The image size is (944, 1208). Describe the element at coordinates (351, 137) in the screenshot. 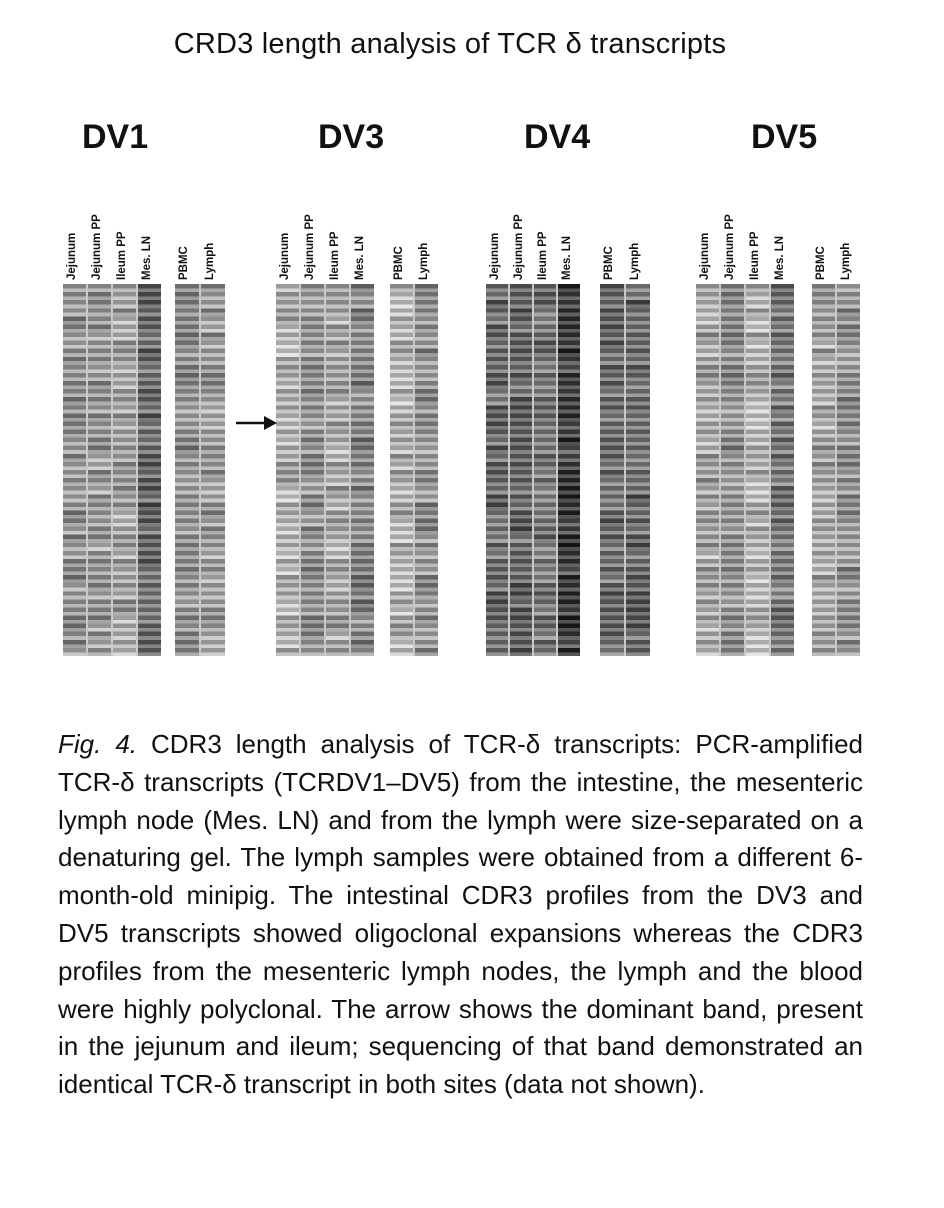

I see `panel-label-dv3: DV3` at that location.